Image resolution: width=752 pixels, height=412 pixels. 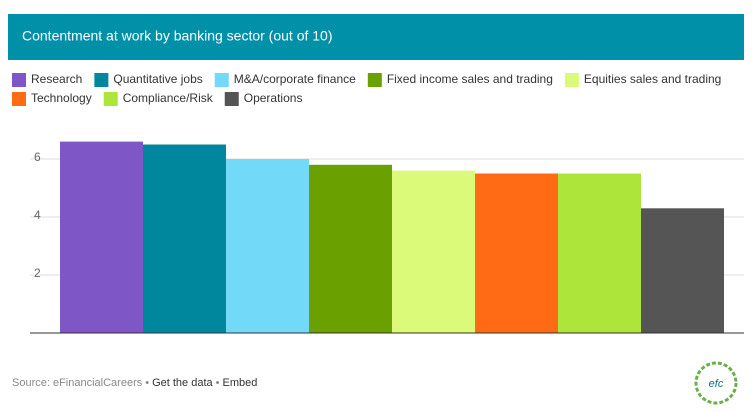 What do you see at coordinates (37, 157) in the screenshot?
I see `y-tick-label: 6` at bounding box center [37, 157].